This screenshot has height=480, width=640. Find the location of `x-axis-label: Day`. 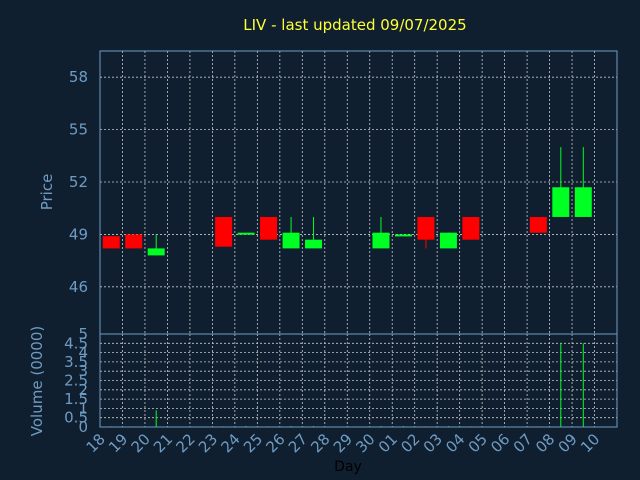

x-axis-label: Day is located at coordinates (348, 467).